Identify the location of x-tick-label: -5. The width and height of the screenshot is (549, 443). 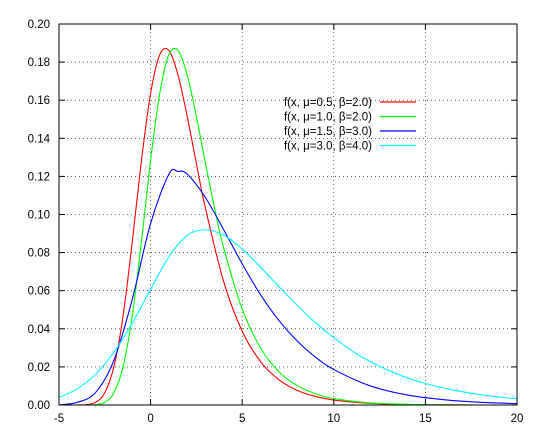
(59, 419).